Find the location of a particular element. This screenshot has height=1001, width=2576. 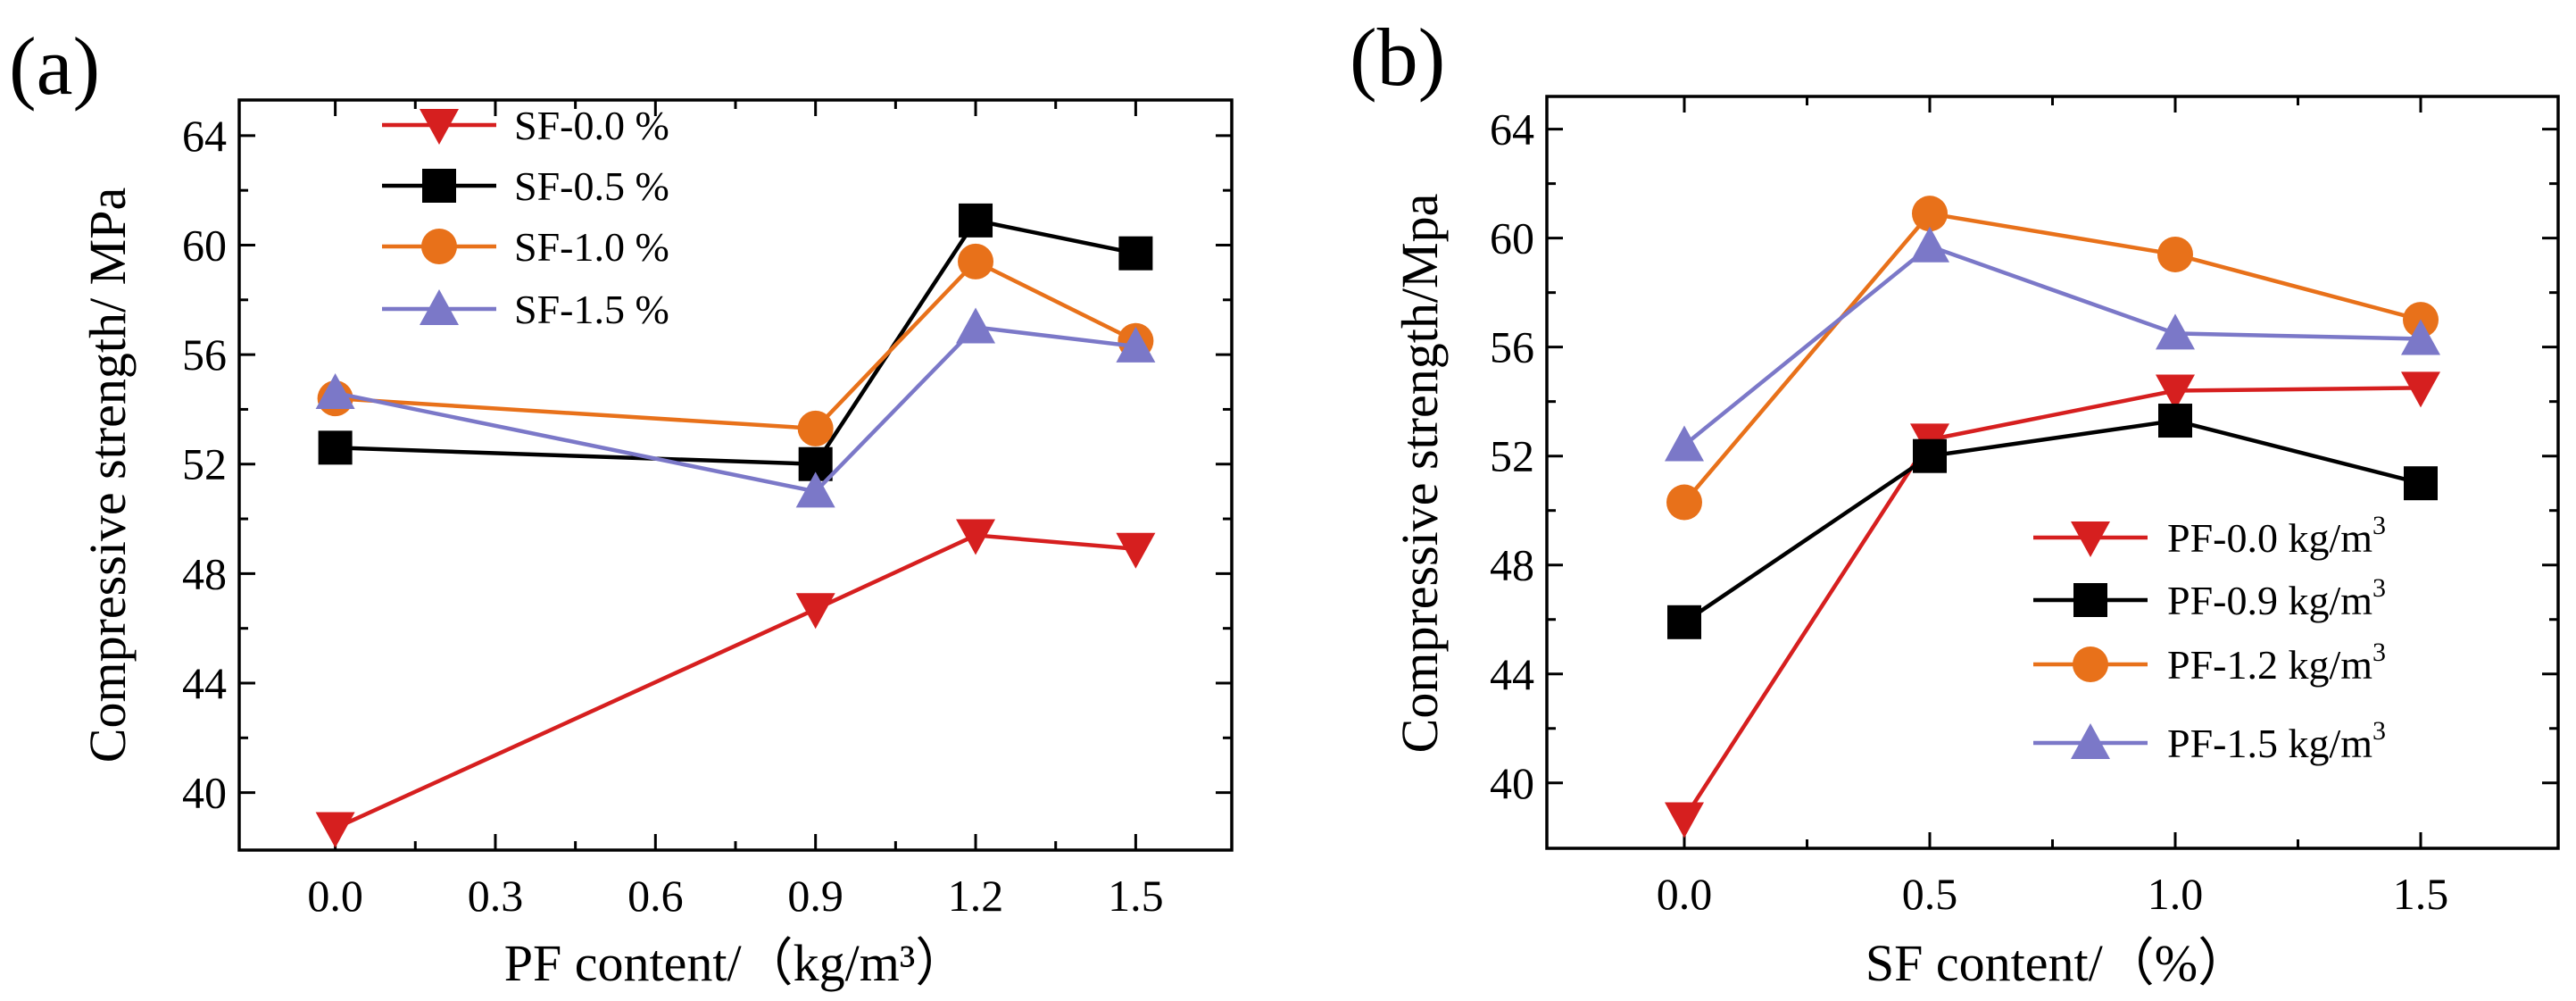

panel-b-legend-entry: PF-1.2 kg/m3 is located at coordinates (2209, 663).